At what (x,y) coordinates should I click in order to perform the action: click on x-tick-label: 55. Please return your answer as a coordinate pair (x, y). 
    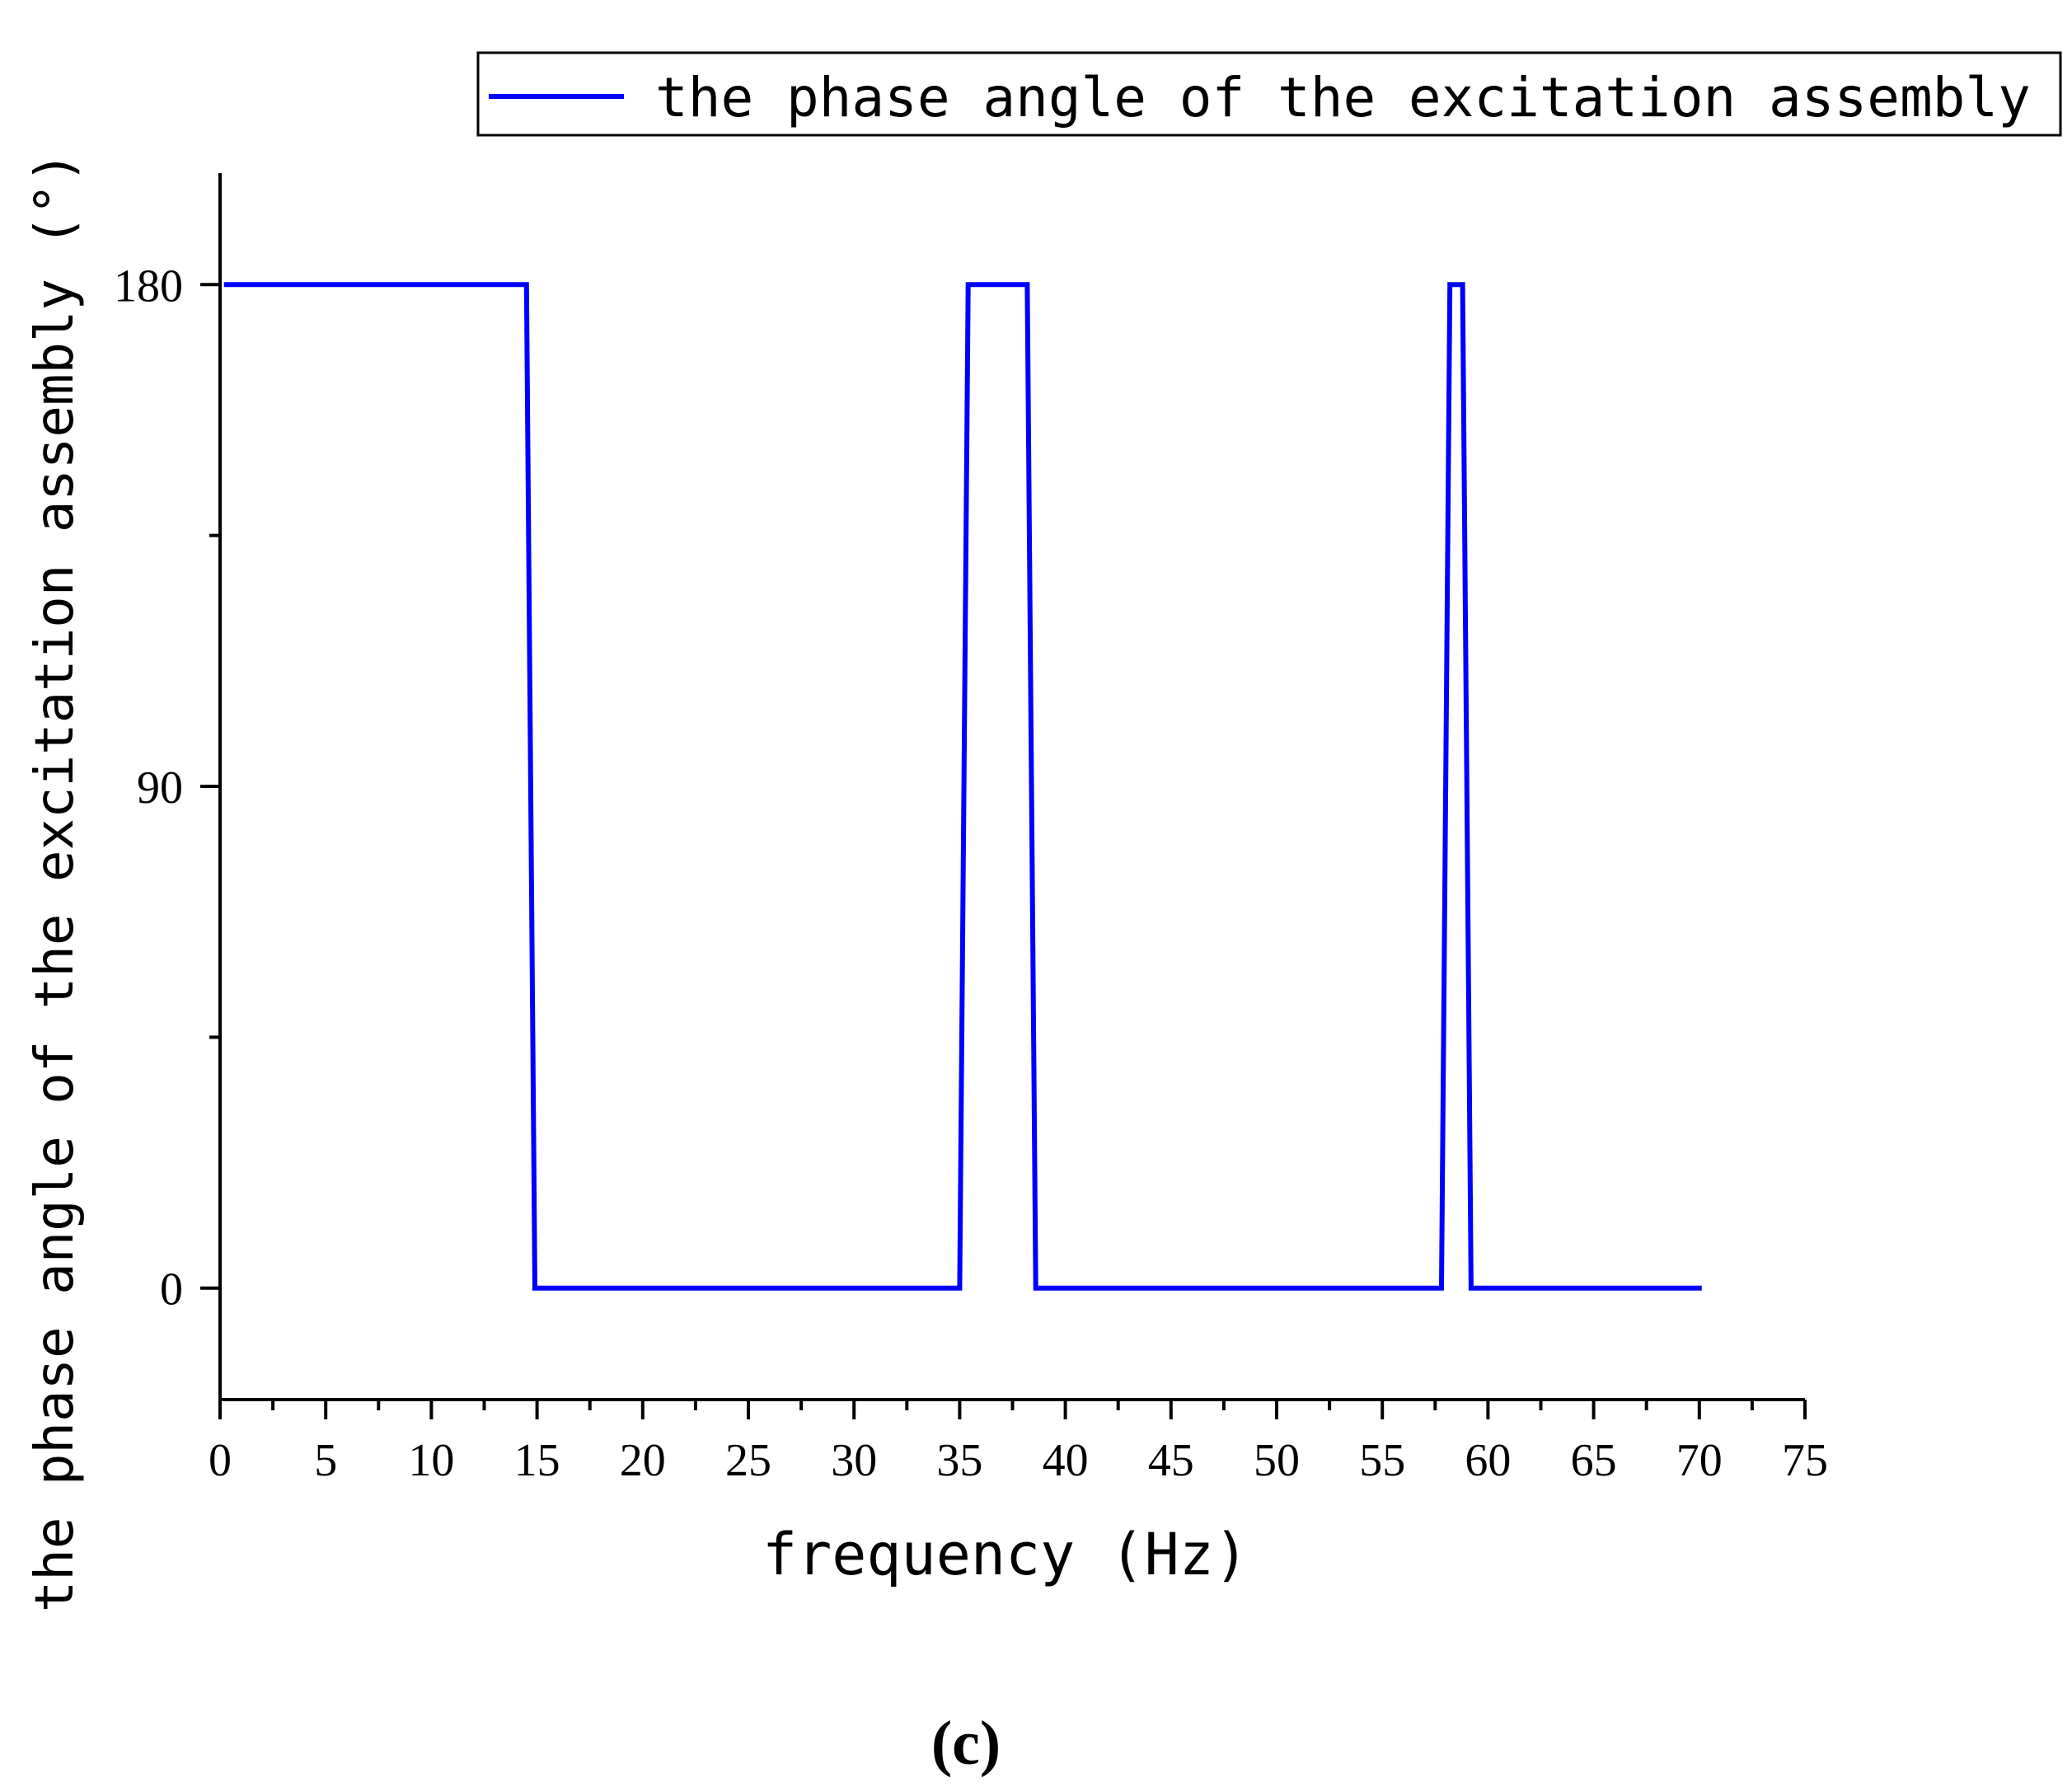
    Looking at the image, I should click on (1382, 1460).